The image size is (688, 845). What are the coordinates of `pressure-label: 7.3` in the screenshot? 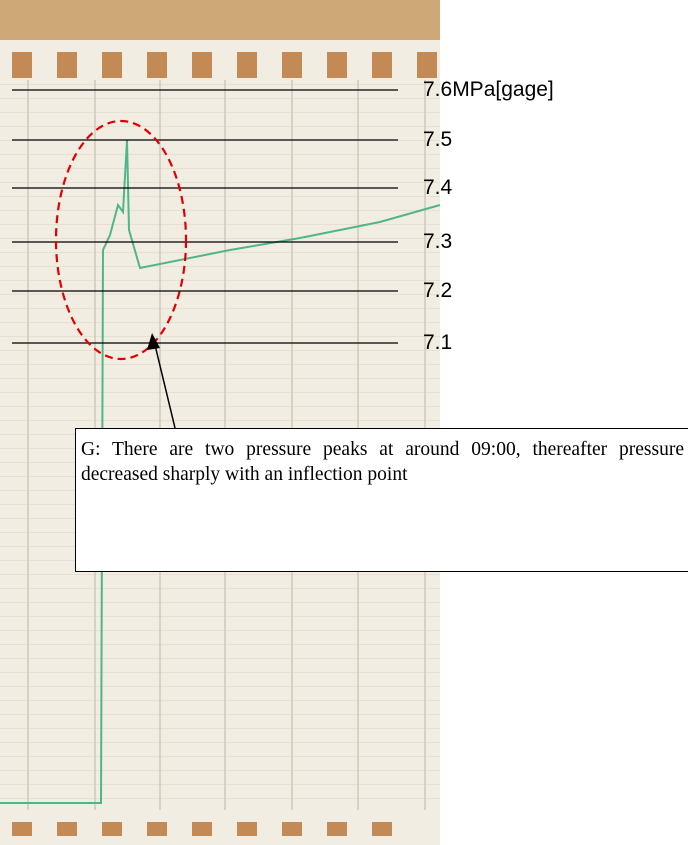 It's located at (438, 241).